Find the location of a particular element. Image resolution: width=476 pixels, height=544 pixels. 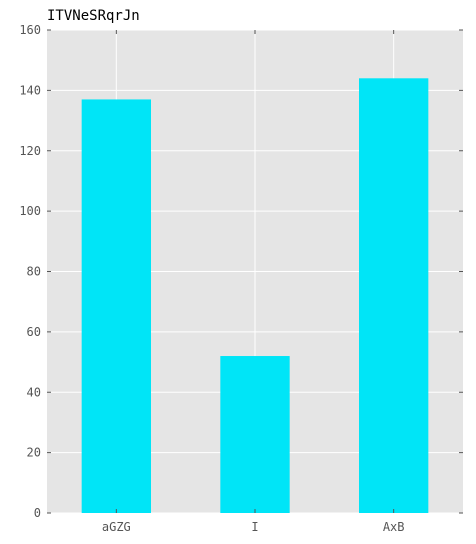

bar-AxB is located at coordinates (394, 296).